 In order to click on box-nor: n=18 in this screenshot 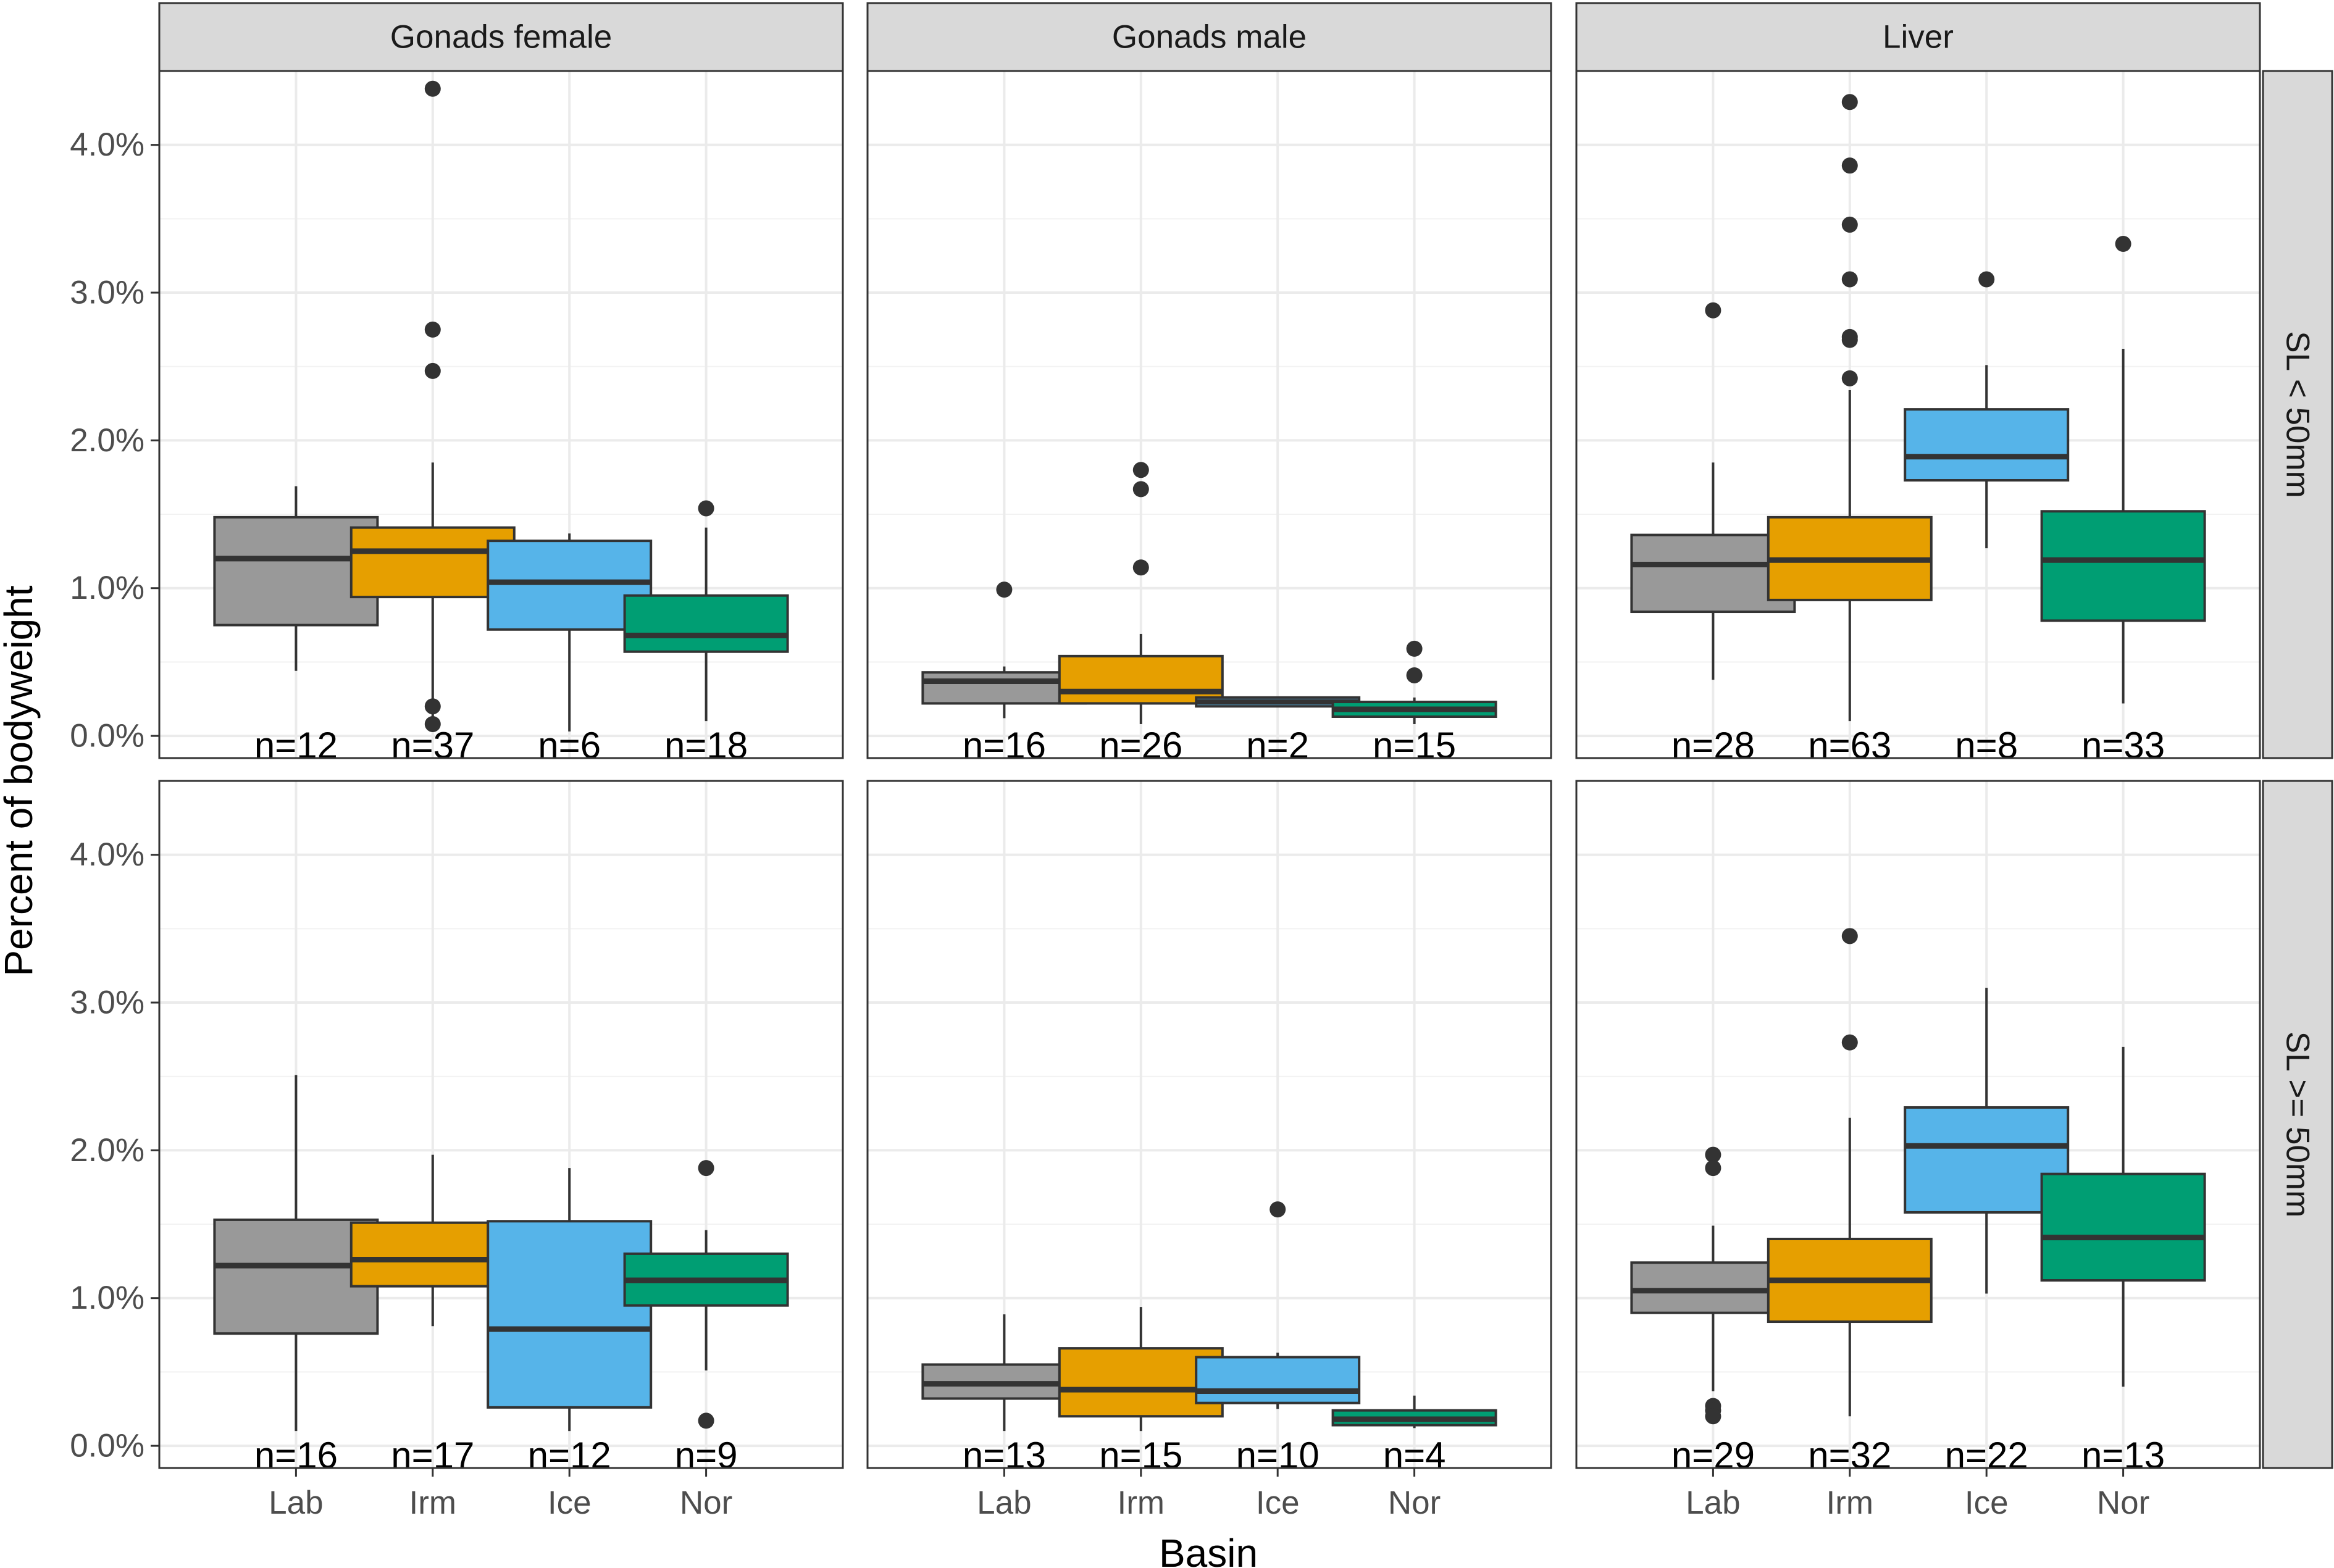, I will do `click(706, 633)`.